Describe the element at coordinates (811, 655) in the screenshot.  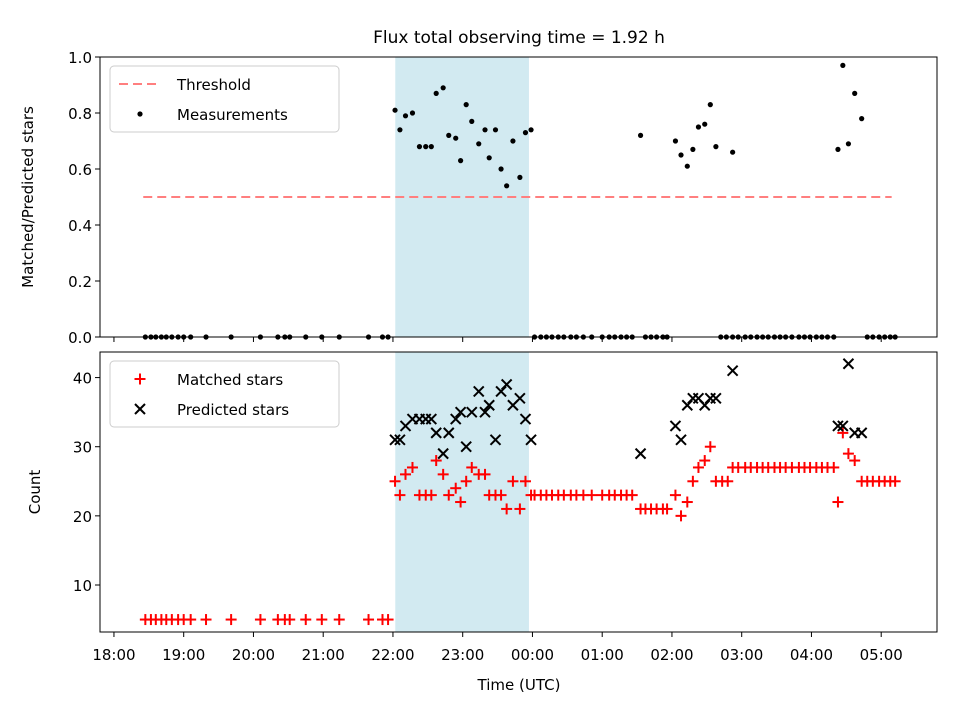
I see `x-tick-label: 04:00` at that location.